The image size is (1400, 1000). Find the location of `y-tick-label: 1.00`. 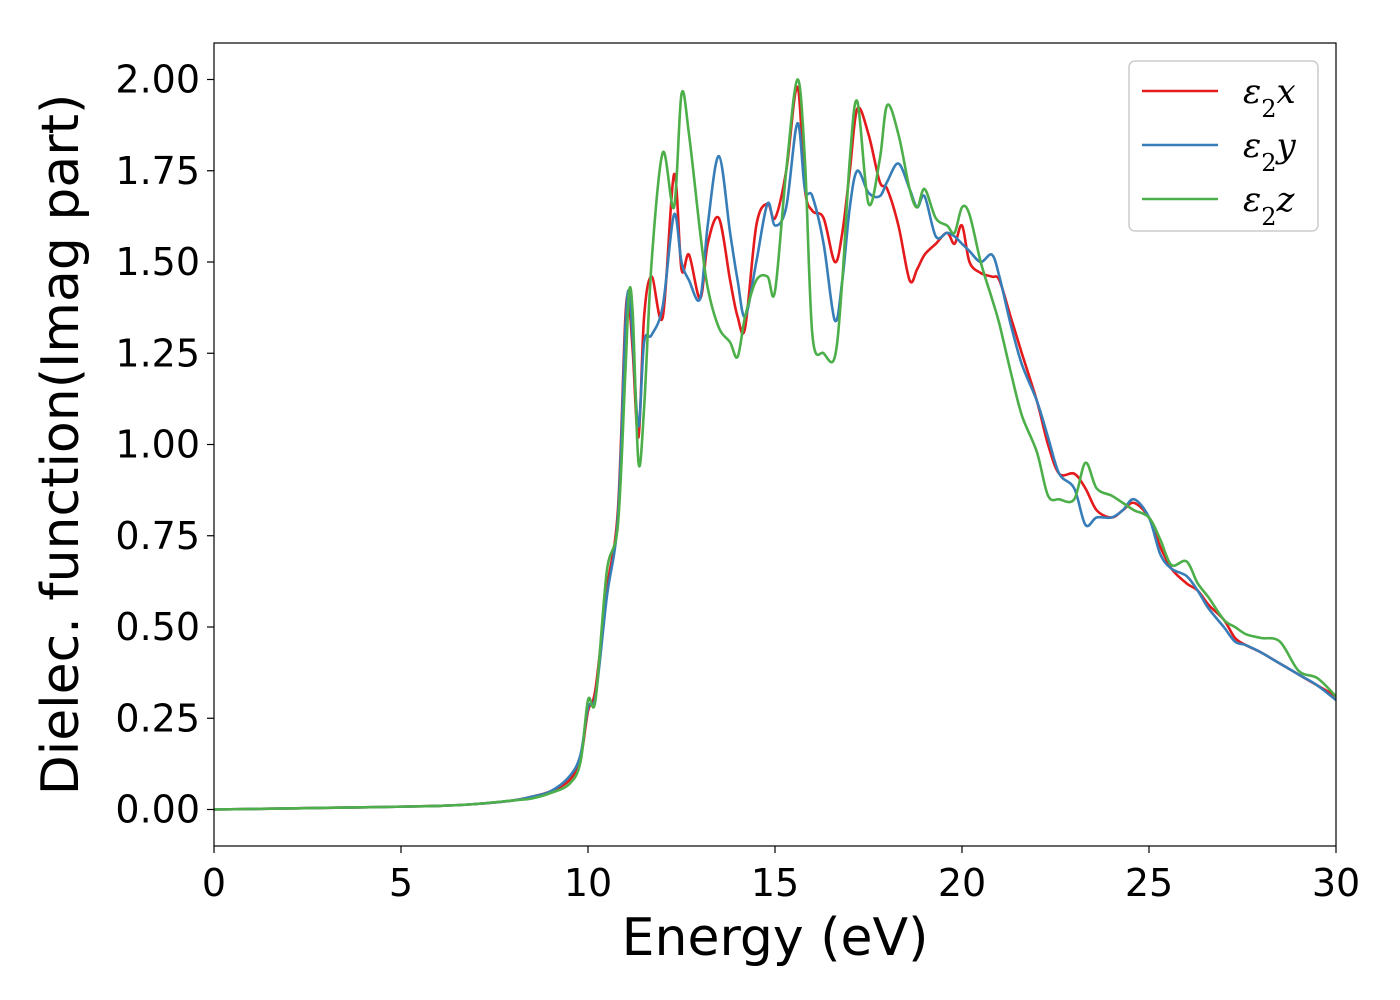

y-tick-label: 1.00 is located at coordinates (157, 445).